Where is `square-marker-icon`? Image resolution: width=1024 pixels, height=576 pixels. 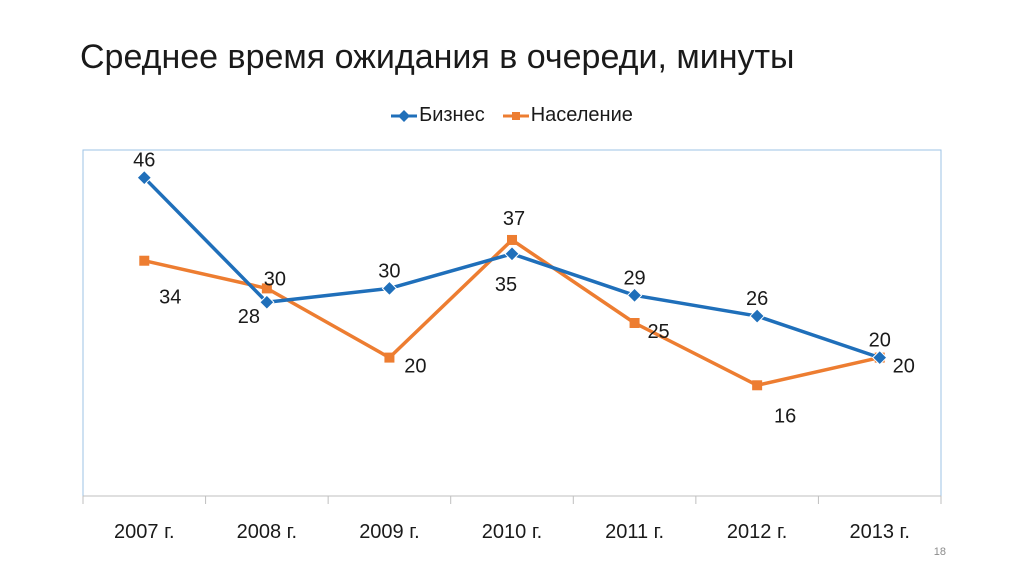 square-marker-icon is located at coordinates (515, 115).